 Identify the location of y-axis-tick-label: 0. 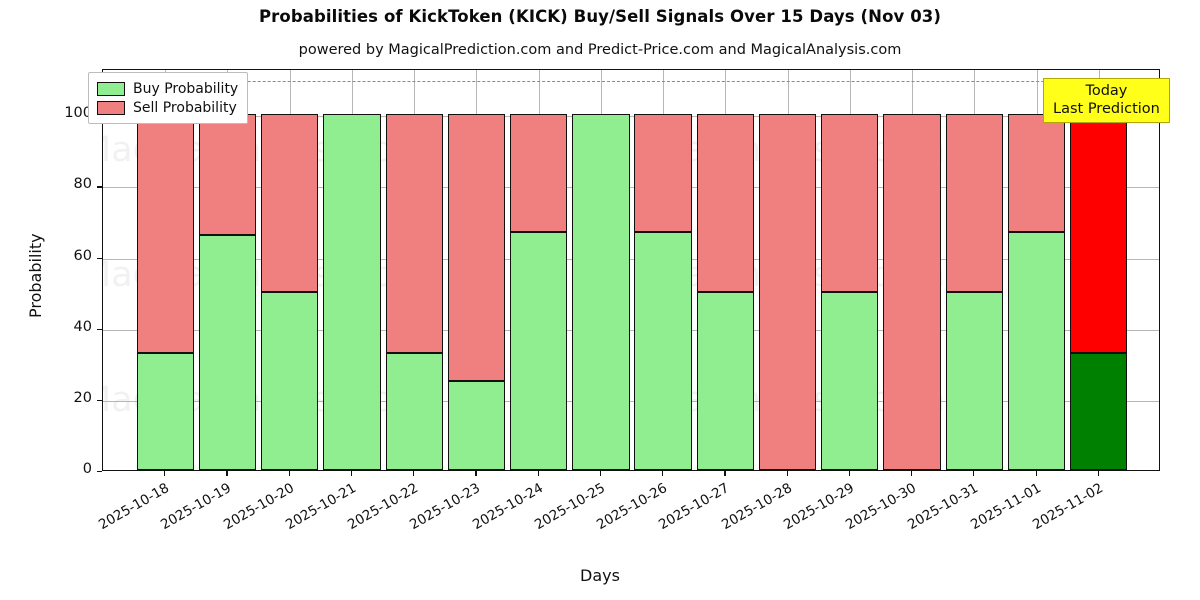
(87, 469).